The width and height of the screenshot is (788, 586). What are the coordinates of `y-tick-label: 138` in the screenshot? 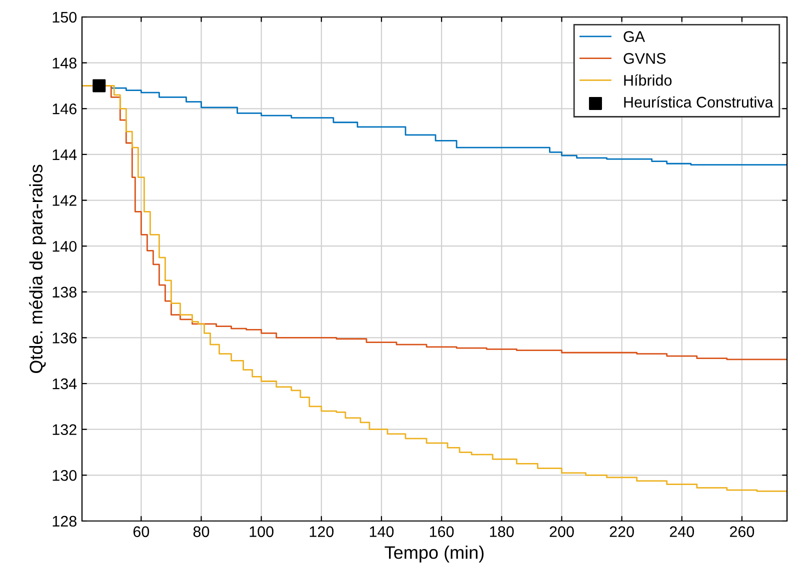 It's located at (64, 292).